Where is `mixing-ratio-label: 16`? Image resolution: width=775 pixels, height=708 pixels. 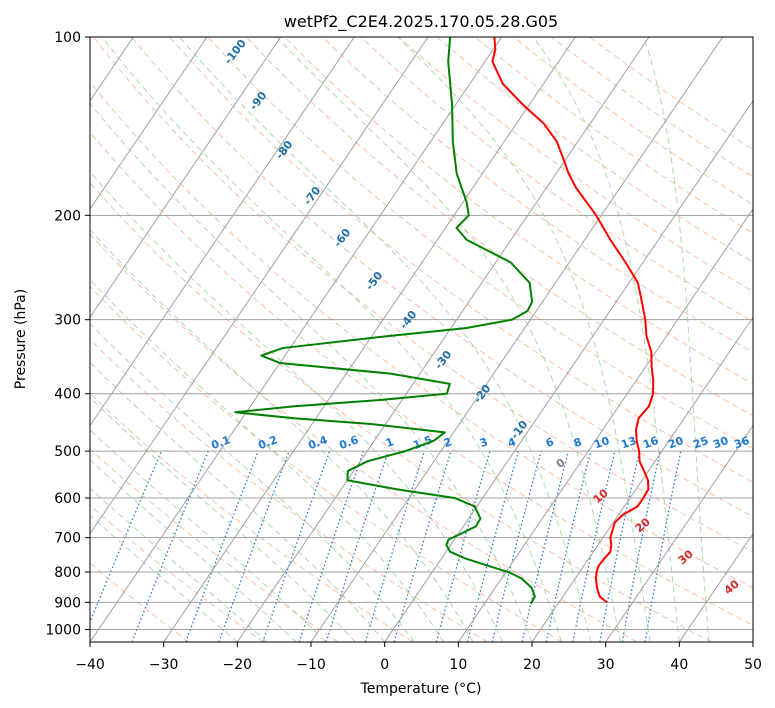 mixing-ratio-label: 16 is located at coordinates (650, 443).